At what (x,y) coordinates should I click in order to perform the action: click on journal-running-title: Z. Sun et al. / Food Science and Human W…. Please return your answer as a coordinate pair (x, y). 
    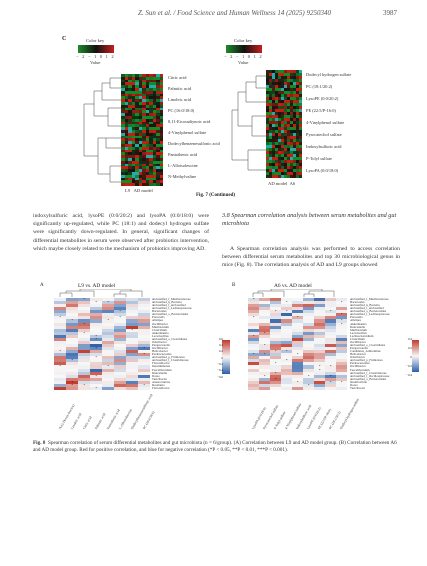
    Looking at the image, I should click on (234, 13).